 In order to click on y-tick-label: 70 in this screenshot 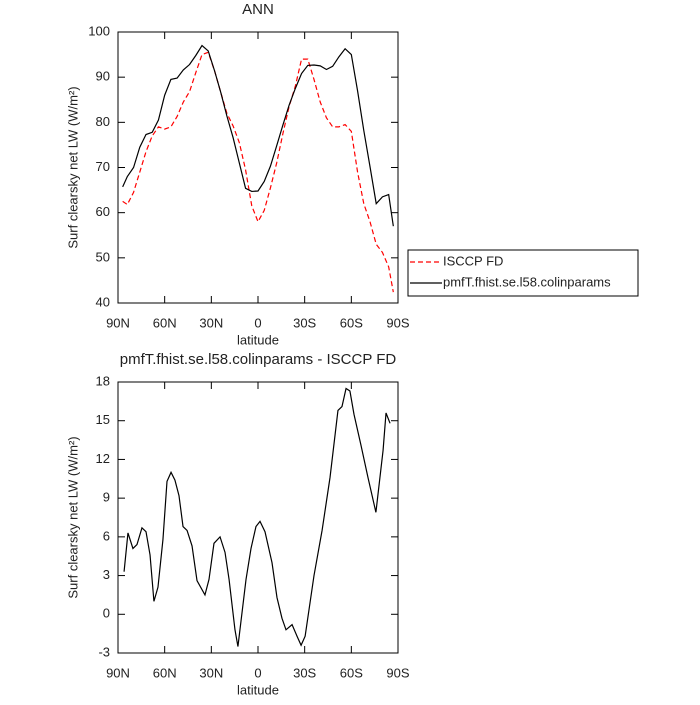, I will do `click(103, 166)`.